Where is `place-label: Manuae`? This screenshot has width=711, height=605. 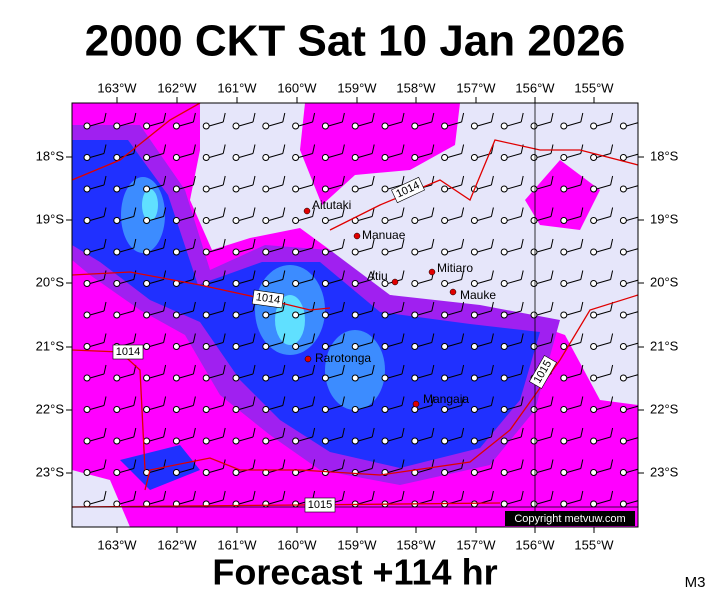 place-label: Manuae is located at coordinates (384, 235).